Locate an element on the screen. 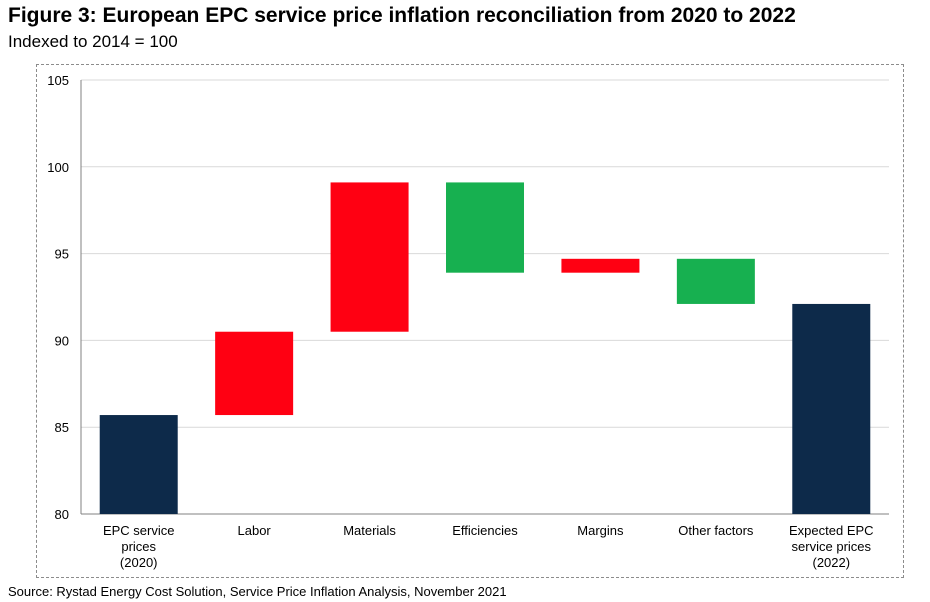 The width and height of the screenshot is (930, 602). x-tick-label: Other factors is located at coordinates (716, 530).